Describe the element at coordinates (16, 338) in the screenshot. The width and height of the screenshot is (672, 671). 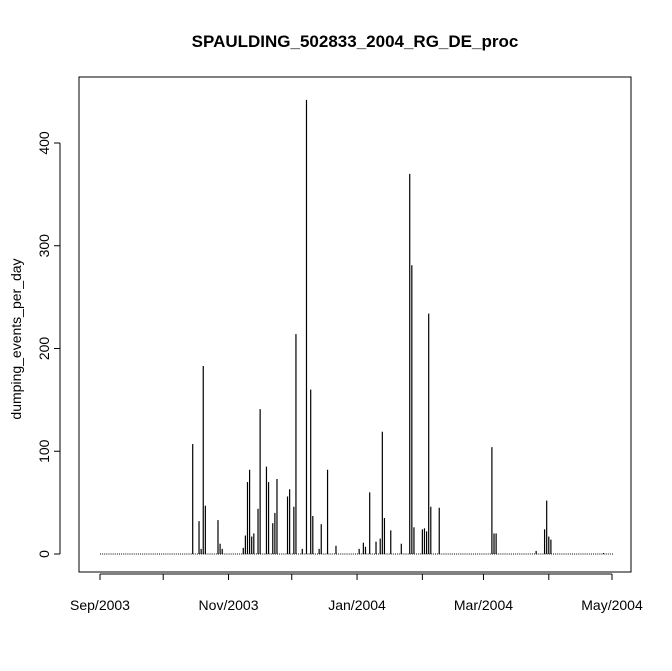
I see `y-axis-label: dumping_events_per_day` at that location.